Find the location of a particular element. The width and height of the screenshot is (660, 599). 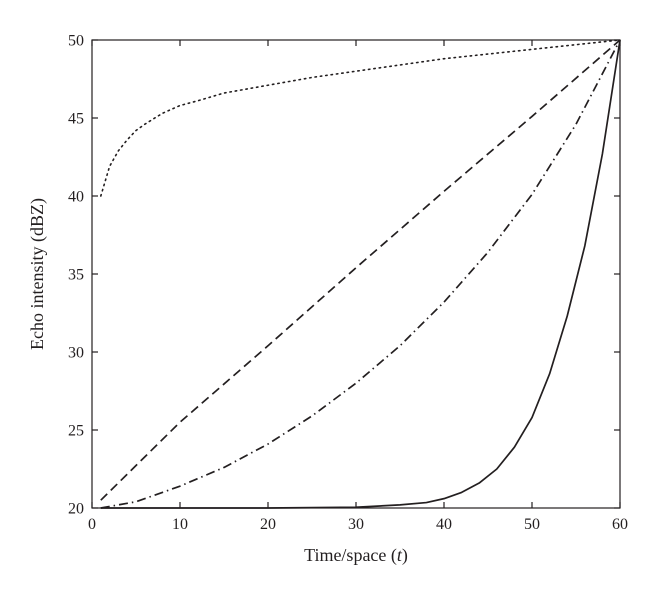

y-axis-label: Echo intensity (dBZ) is located at coordinates (37, 274).